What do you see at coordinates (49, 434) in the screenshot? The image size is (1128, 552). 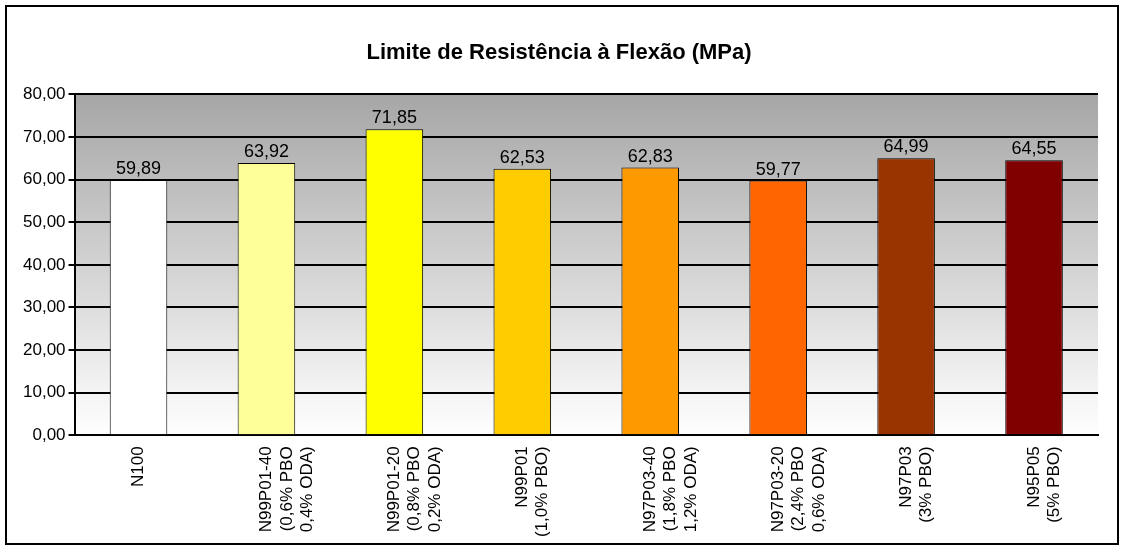 I see `y-tick-label: 0,00` at bounding box center [49, 434].